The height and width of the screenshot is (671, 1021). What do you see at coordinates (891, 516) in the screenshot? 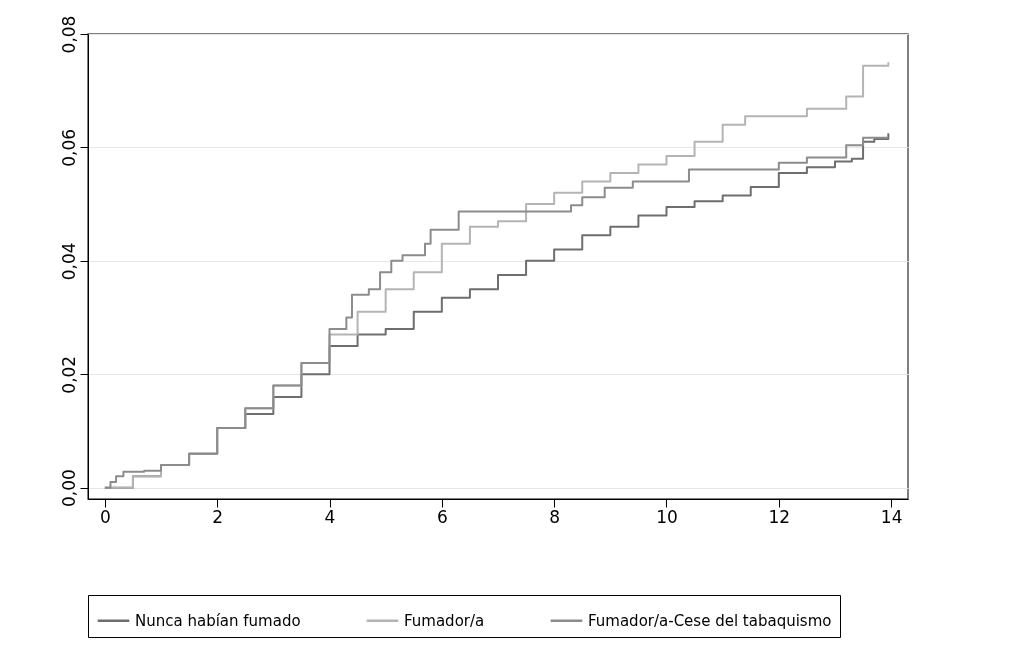
I see `x-tick-label: 14` at bounding box center [891, 516].